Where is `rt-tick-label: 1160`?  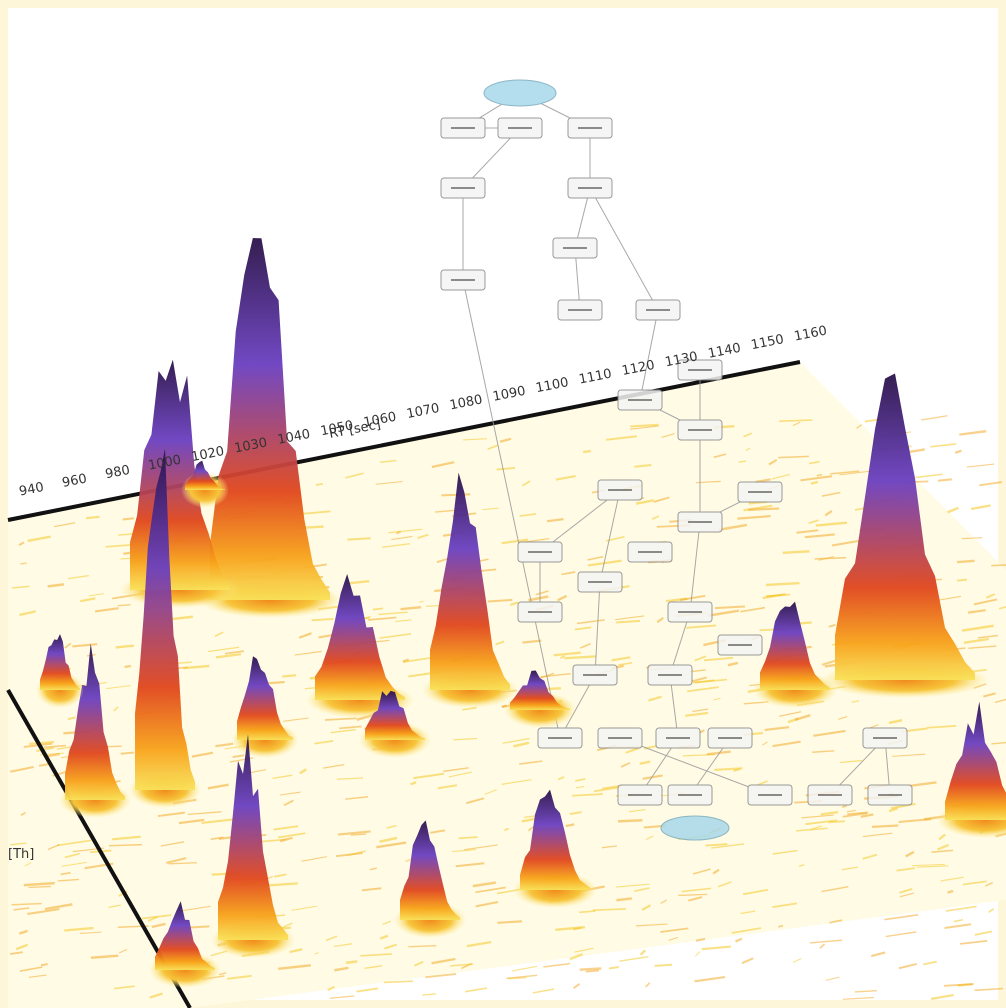
rt-tick-label: 1160 is located at coordinates (810, 333).